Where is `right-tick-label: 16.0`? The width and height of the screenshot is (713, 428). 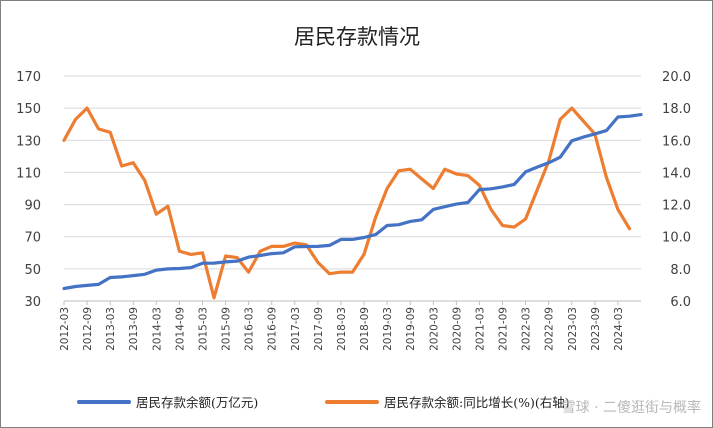
right-tick-label: 16.0 is located at coordinates (676, 141).